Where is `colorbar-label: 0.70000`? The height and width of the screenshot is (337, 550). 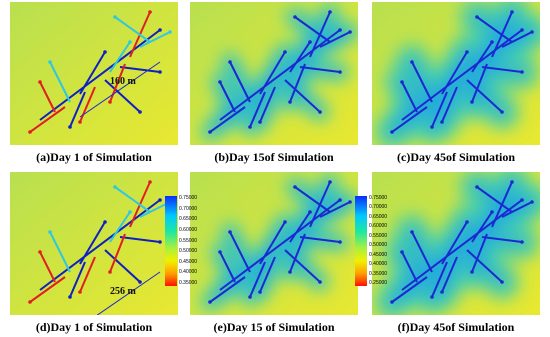 colorbar-label: 0.70000 is located at coordinates (378, 207).